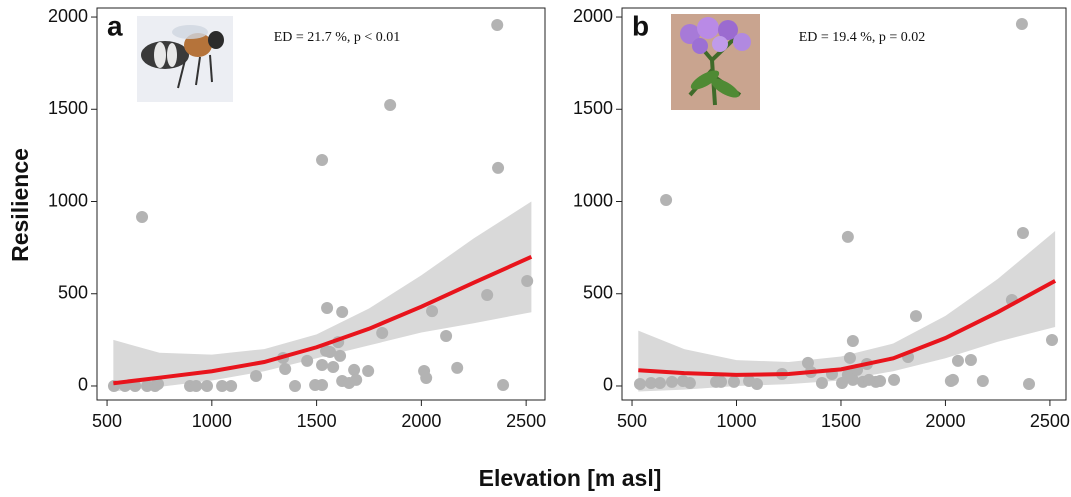  I want to click on flower-image, so click(715, 62).